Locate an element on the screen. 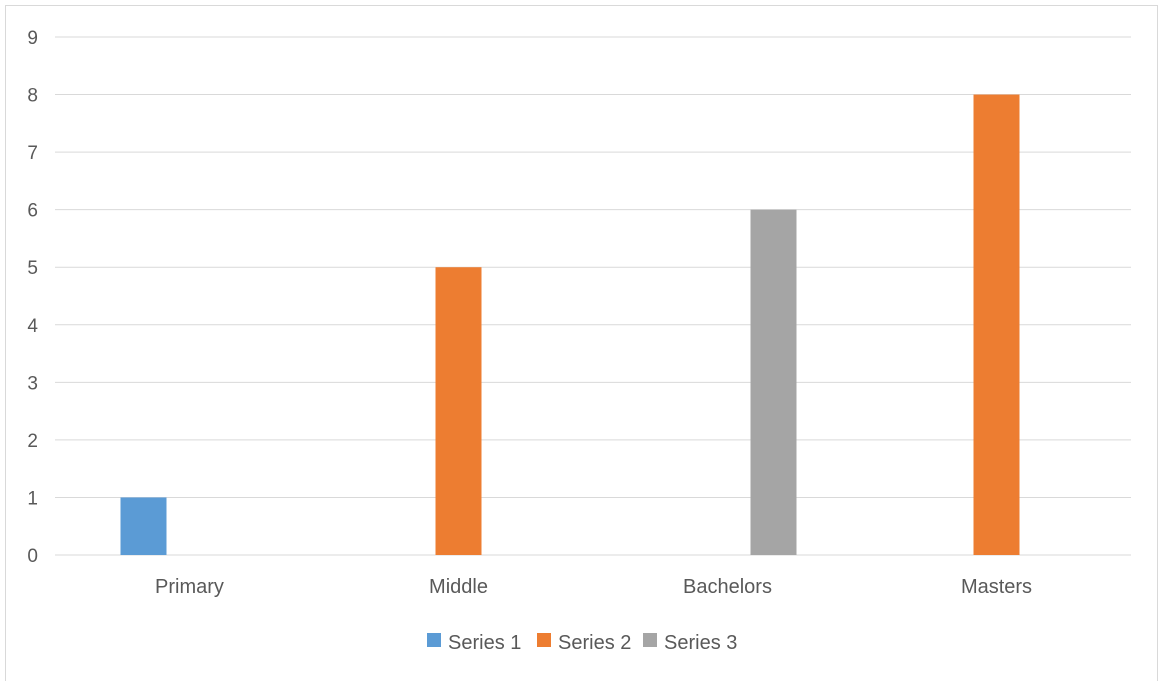 The image size is (1160, 681). legend-label: Series 3 is located at coordinates (700, 643).